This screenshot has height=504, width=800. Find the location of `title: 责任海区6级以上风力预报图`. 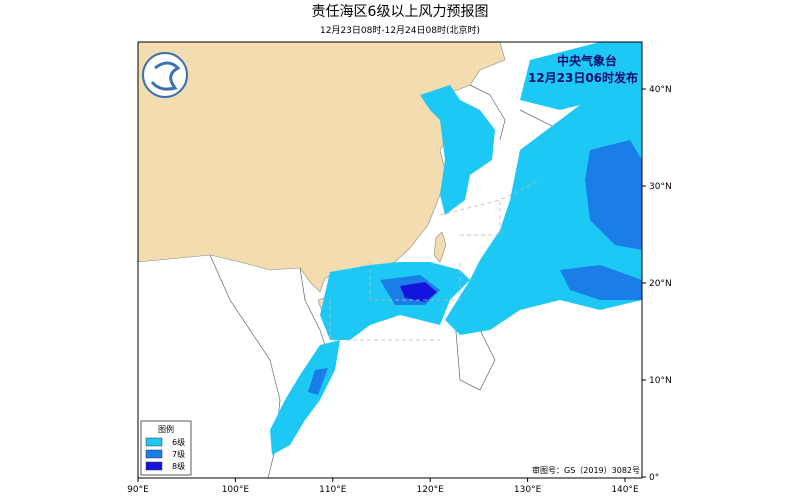

title: 责任海区6级以上风力预报图 is located at coordinates (400, 12).